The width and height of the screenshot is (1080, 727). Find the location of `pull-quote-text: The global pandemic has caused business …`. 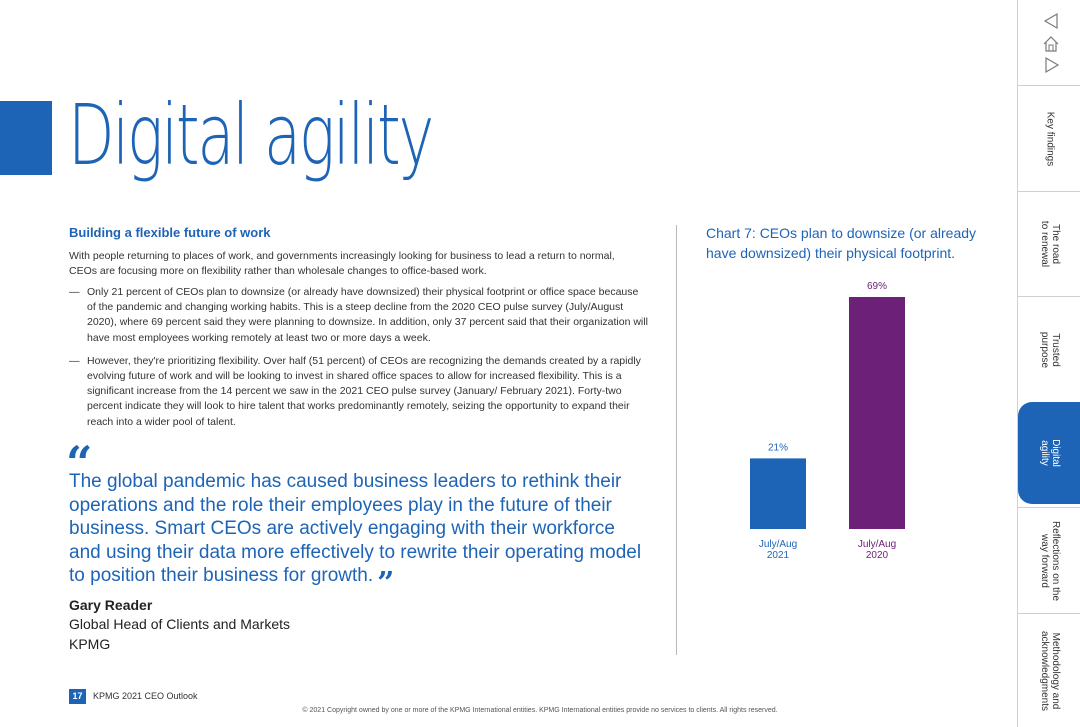

pull-quote-text: The global pandemic has caused business … is located at coordinates (355, 528).